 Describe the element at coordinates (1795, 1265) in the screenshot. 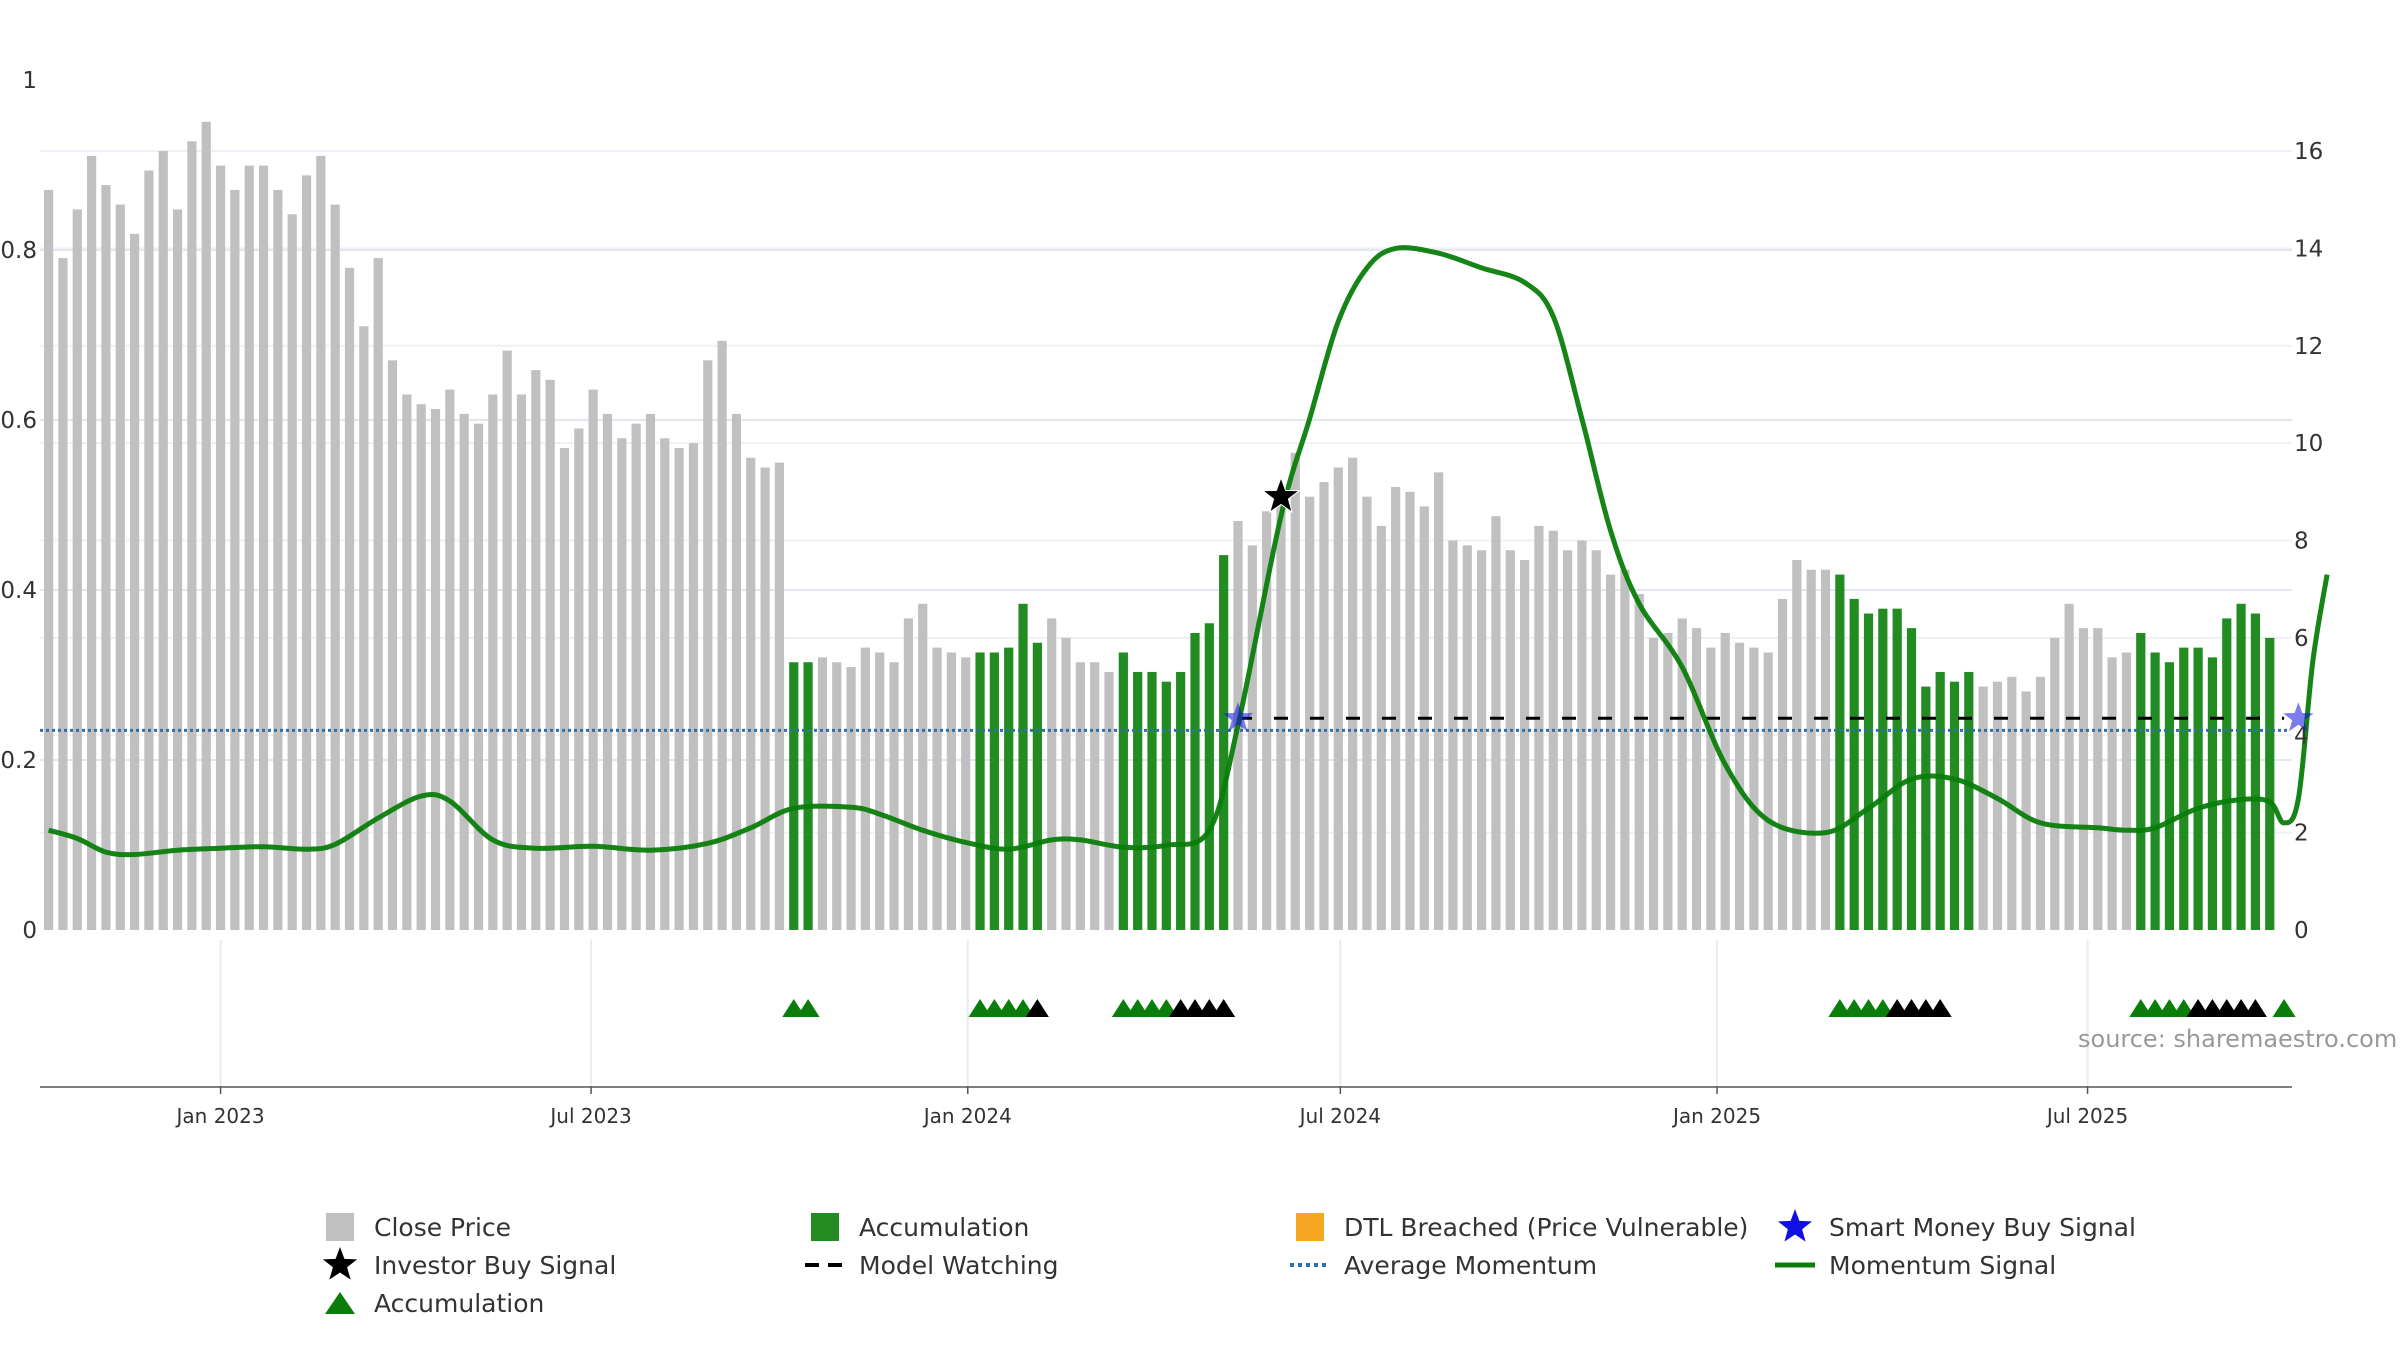

I see `green-line-icon` at that location.